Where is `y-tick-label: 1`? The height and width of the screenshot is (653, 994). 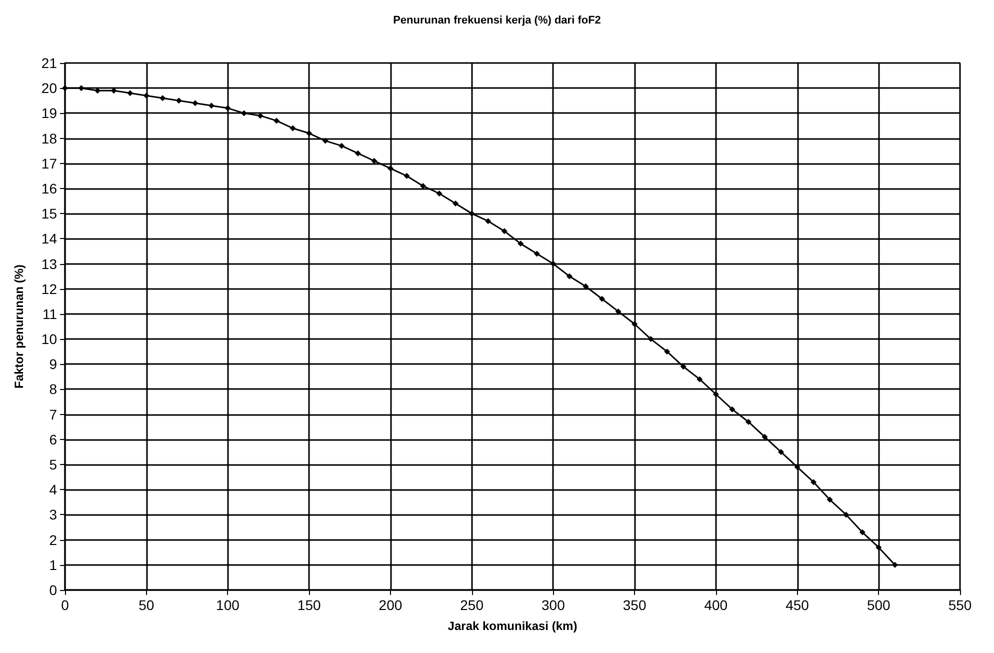 y-tick-label: 1 is located at coordinates (53, 564).